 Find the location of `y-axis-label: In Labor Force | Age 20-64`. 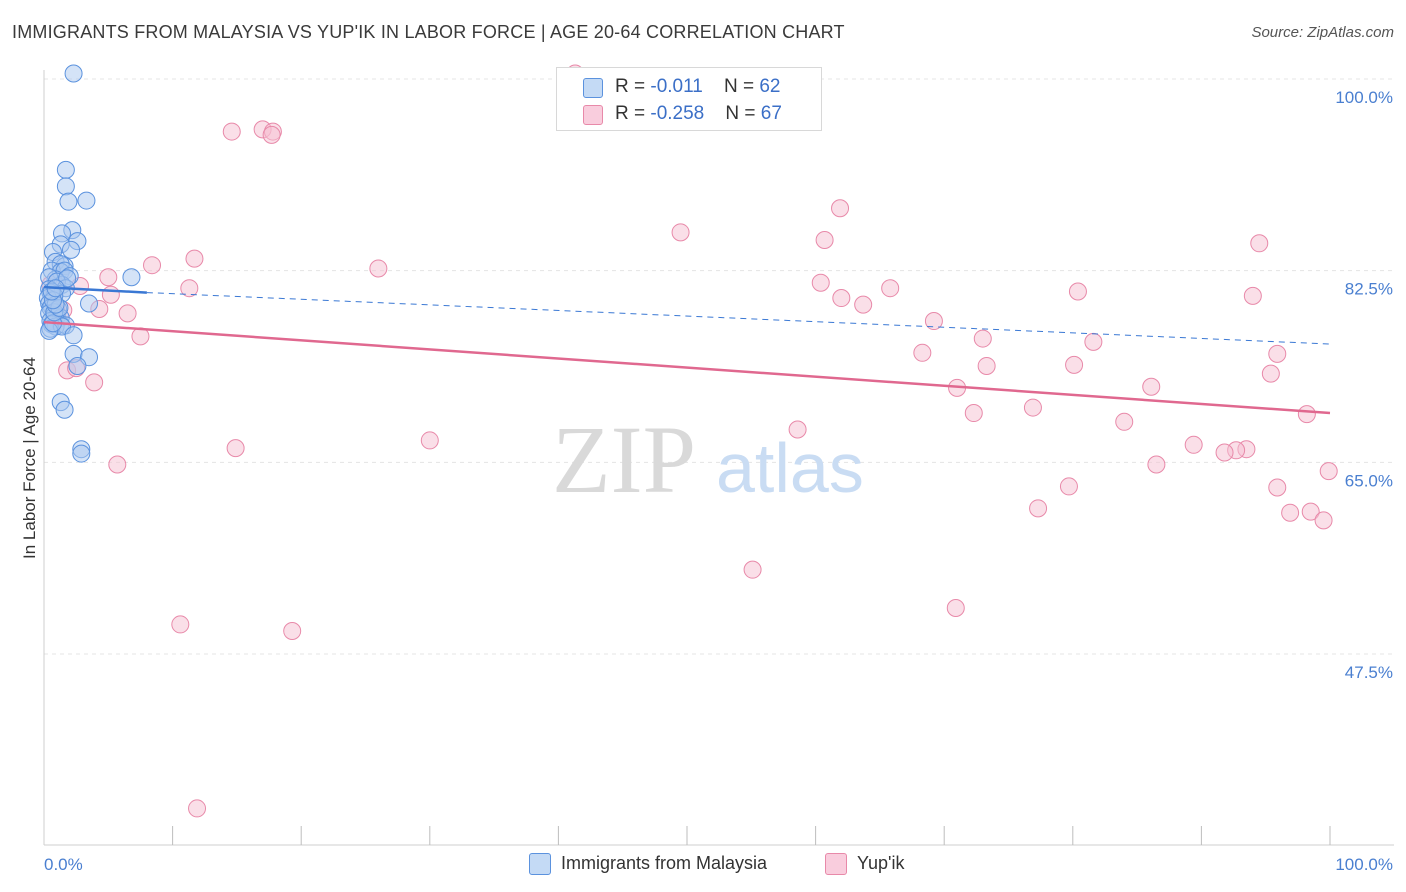

y-axis-label: In Labor Force | Age 20-64 is located at coordinates (29, 458).